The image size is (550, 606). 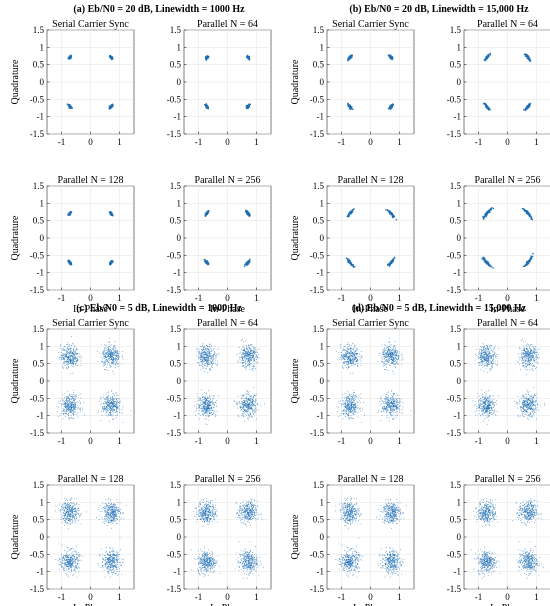 I want to click on y-tick-label: -1, so click(x=178, y=273).